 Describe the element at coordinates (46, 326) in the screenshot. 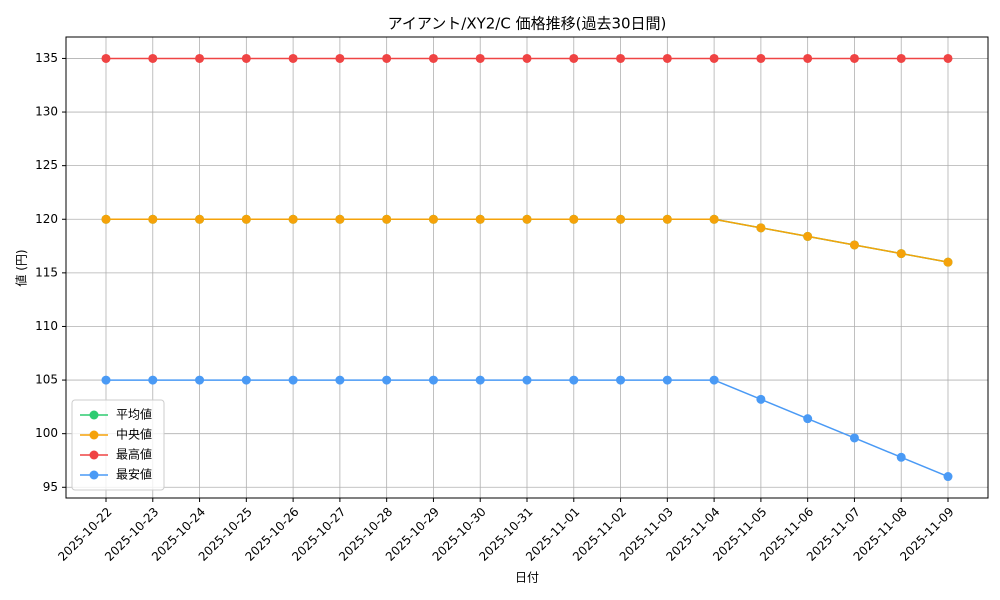

I see `y-tick-label: 110` at that location.